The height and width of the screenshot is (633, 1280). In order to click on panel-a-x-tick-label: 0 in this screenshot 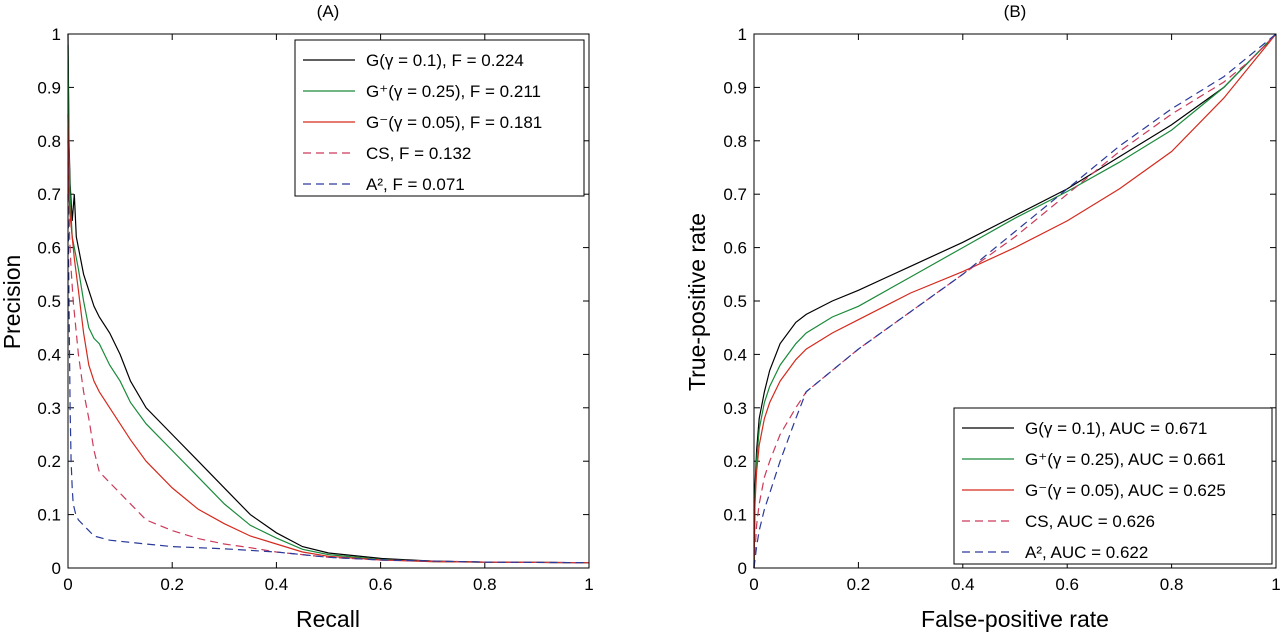, I will do `click(67, 584)`.